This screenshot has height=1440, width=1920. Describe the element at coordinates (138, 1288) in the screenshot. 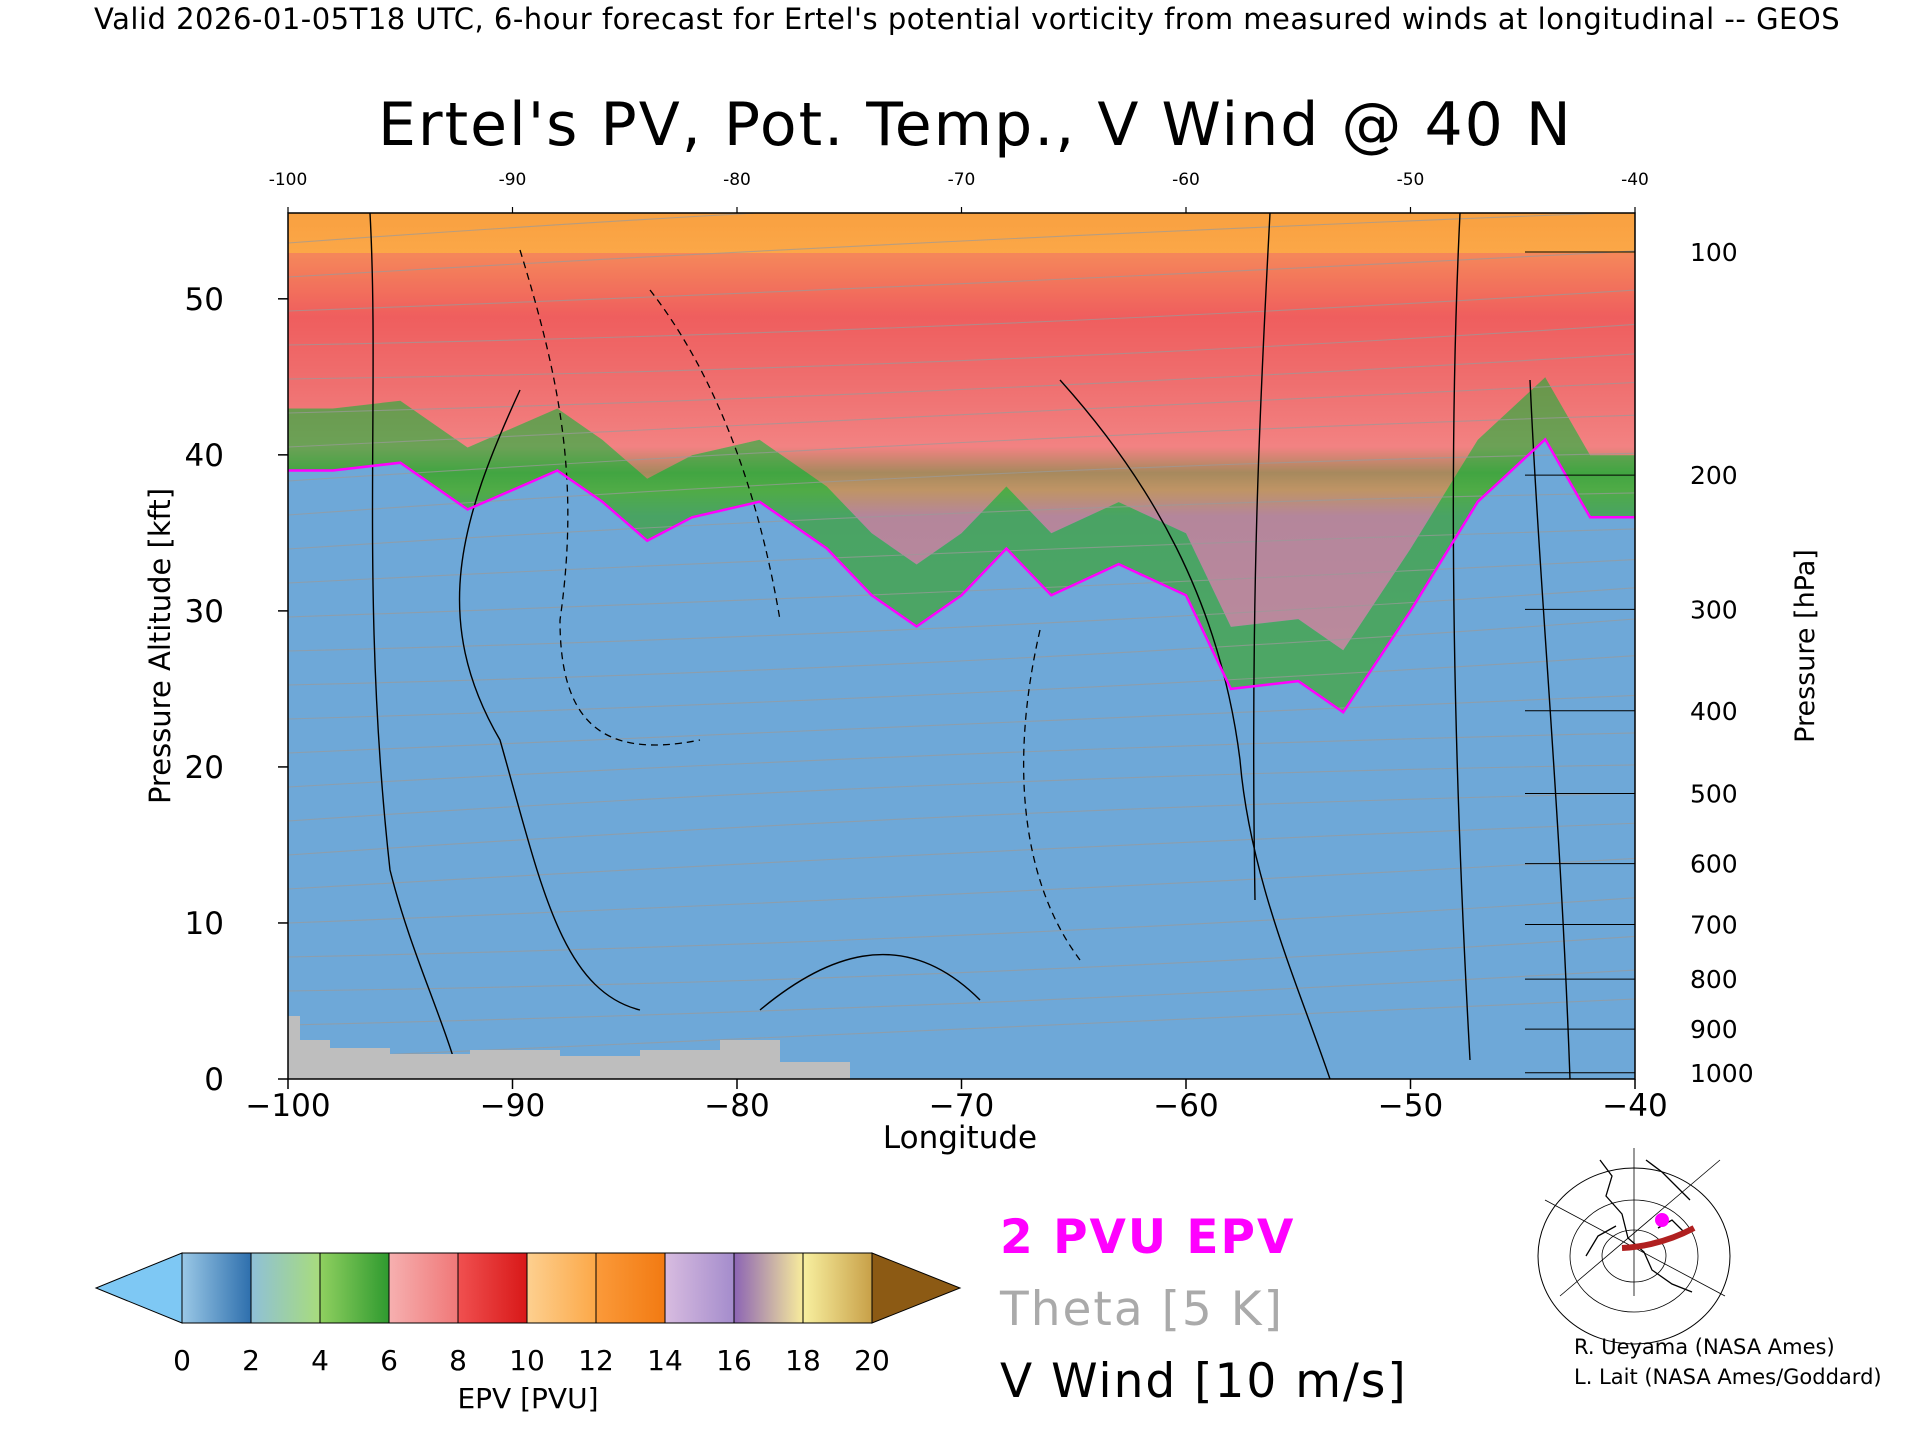

I see `colorbar-under-arrow` at that location.